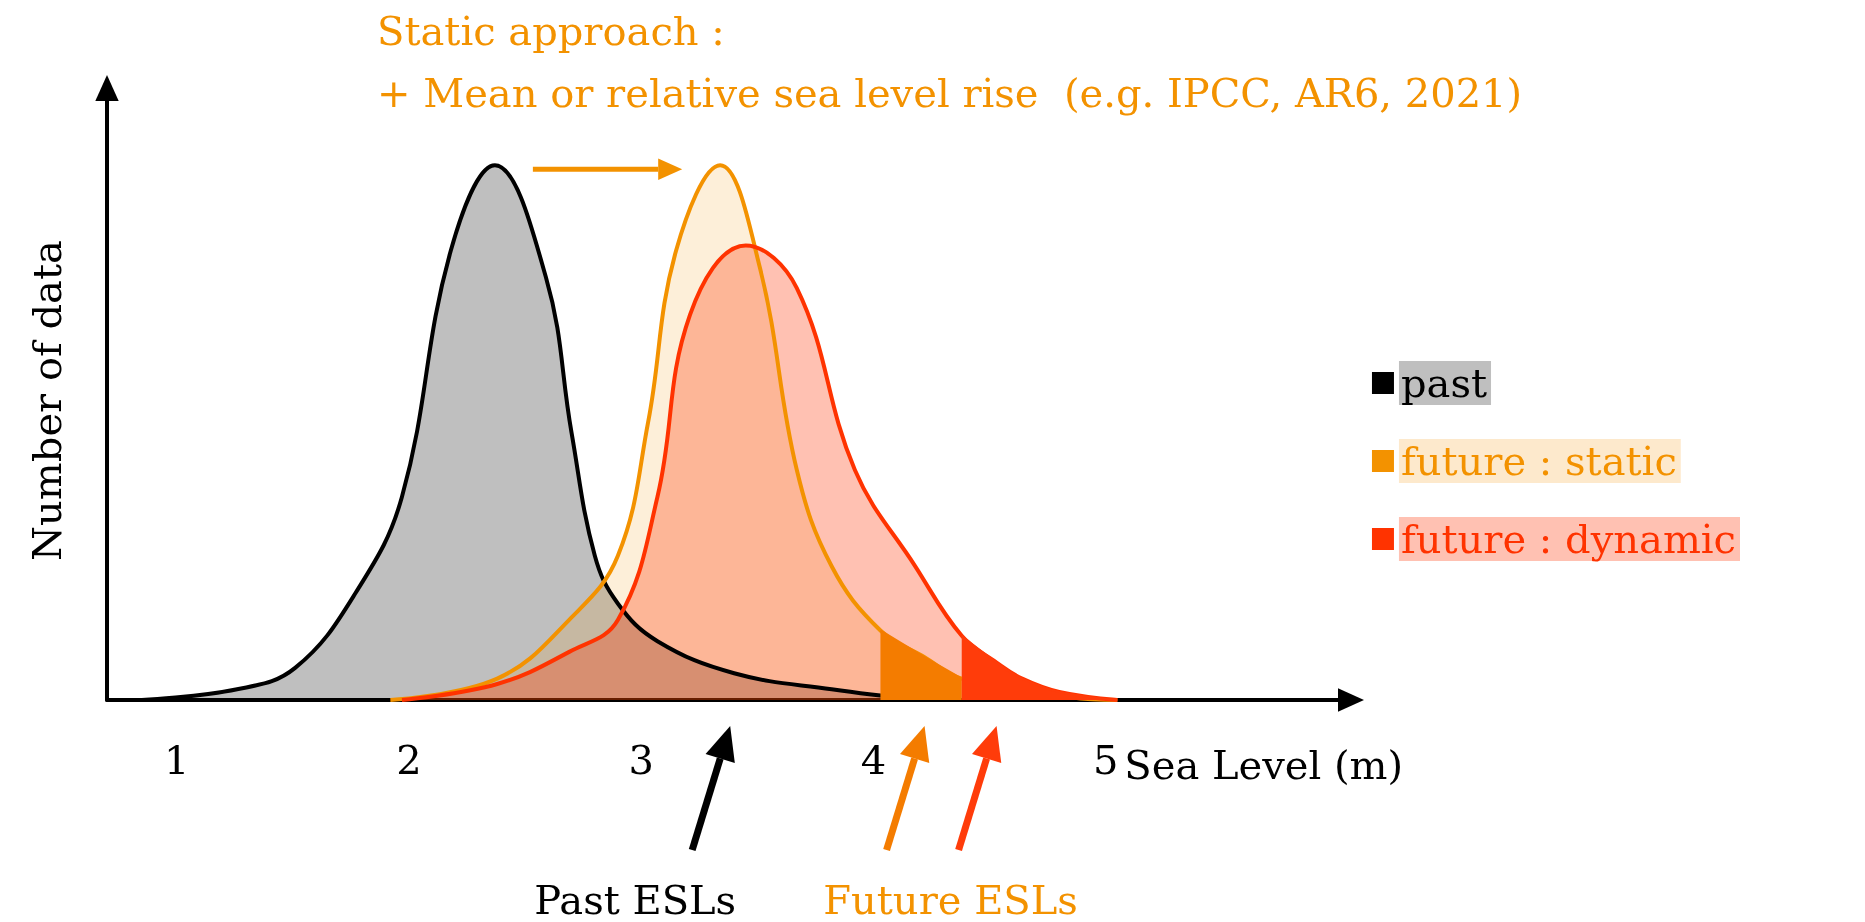 This screenshot has height=922, width=1865. I want to click on legend-label: future : static, so click(1538, 461).